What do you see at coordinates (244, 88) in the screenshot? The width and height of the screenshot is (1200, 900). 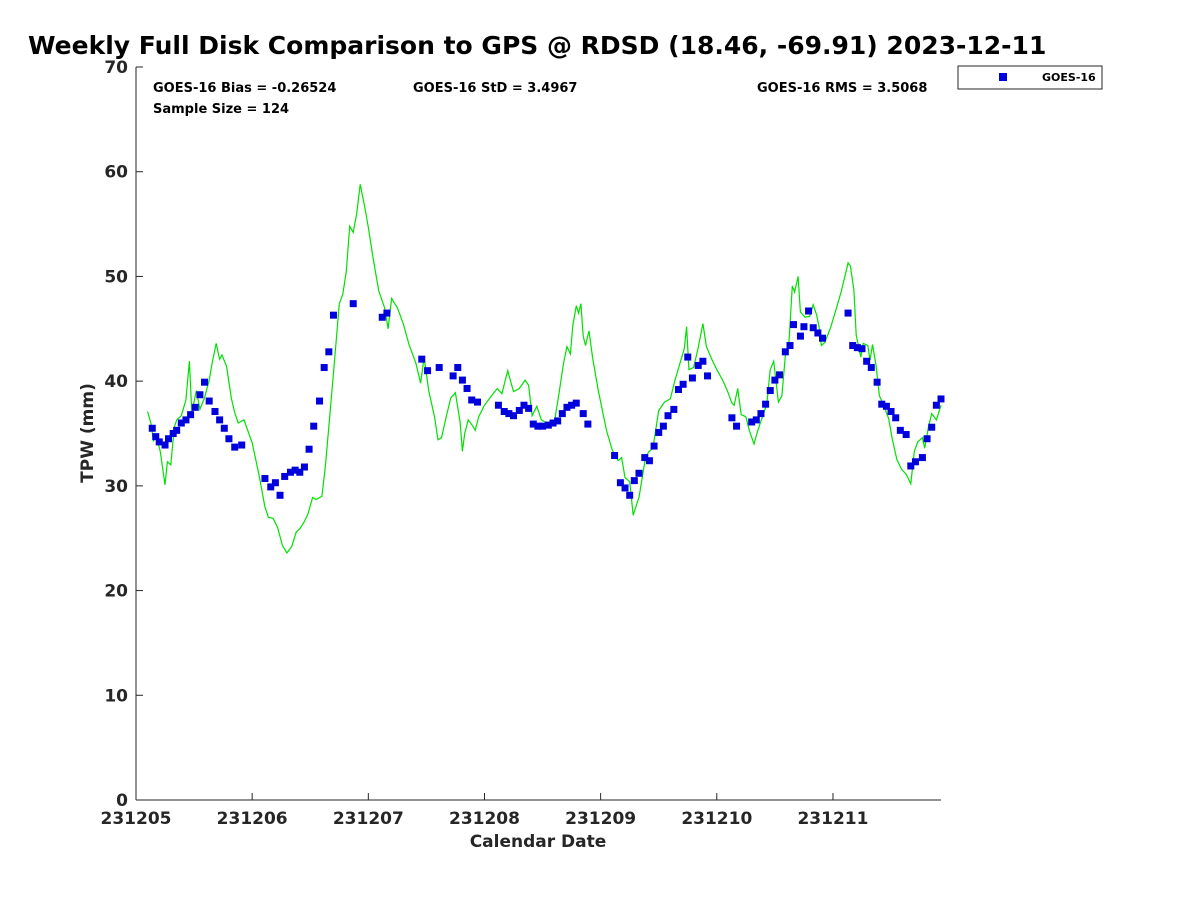 I see `stat-bias: GOES-16 Bias = -0.26524` at bounding box center [244, 88].